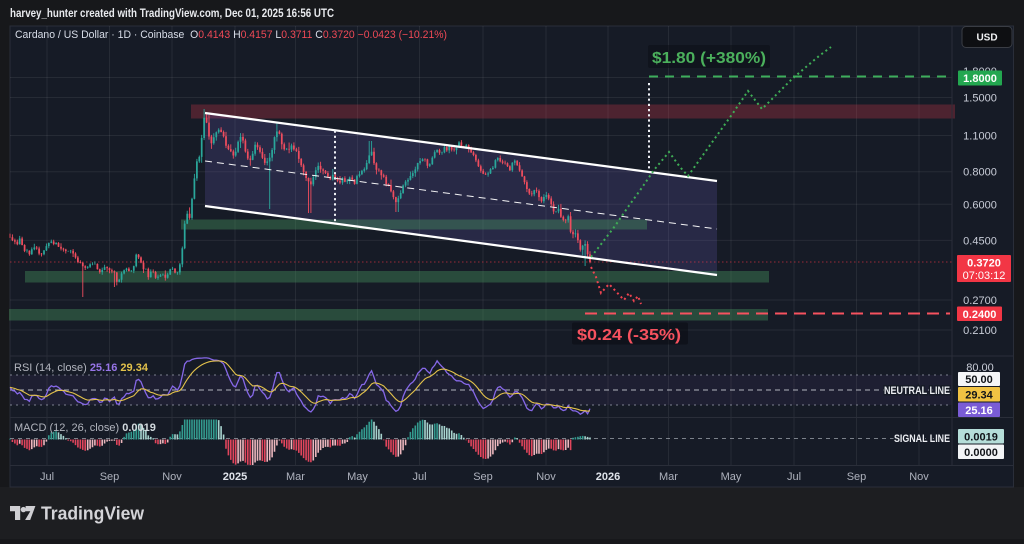 The image size is (1024, 544). I want to click on svg-text: $1.80 (+380%), so click(709, 58).